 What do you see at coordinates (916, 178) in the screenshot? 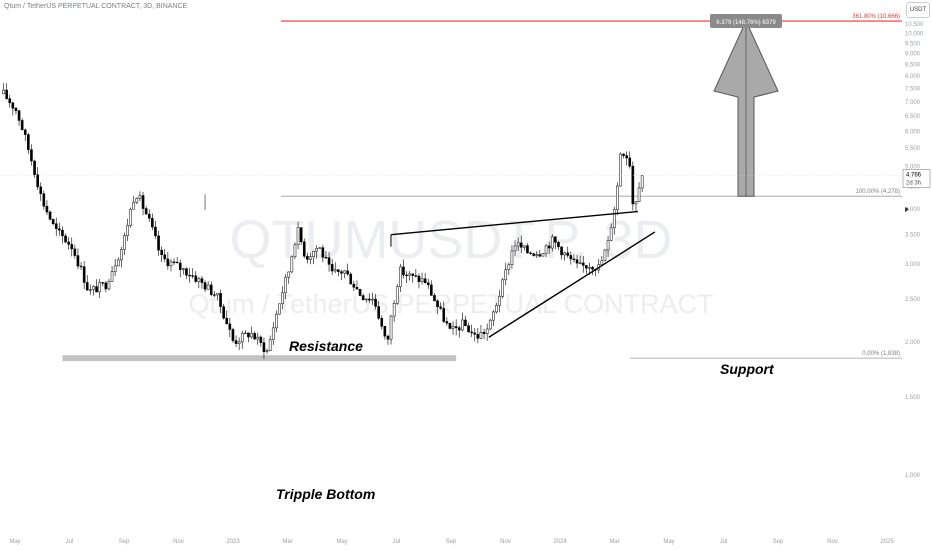
I see `last-price-box` at bounding box center [916, 178].